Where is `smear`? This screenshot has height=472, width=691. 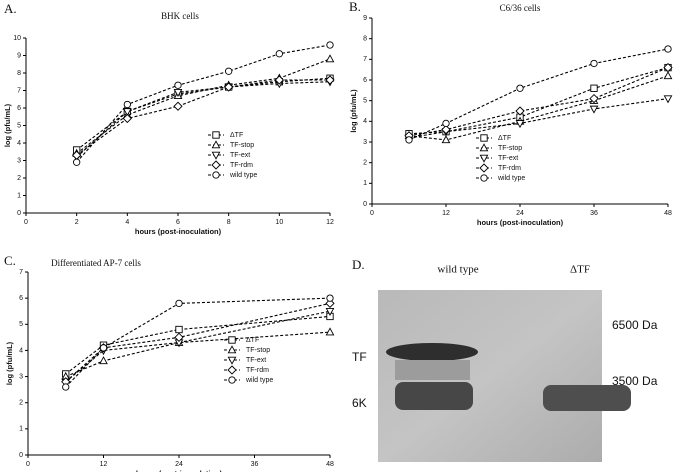 smear is located at coordinates (432, 370).